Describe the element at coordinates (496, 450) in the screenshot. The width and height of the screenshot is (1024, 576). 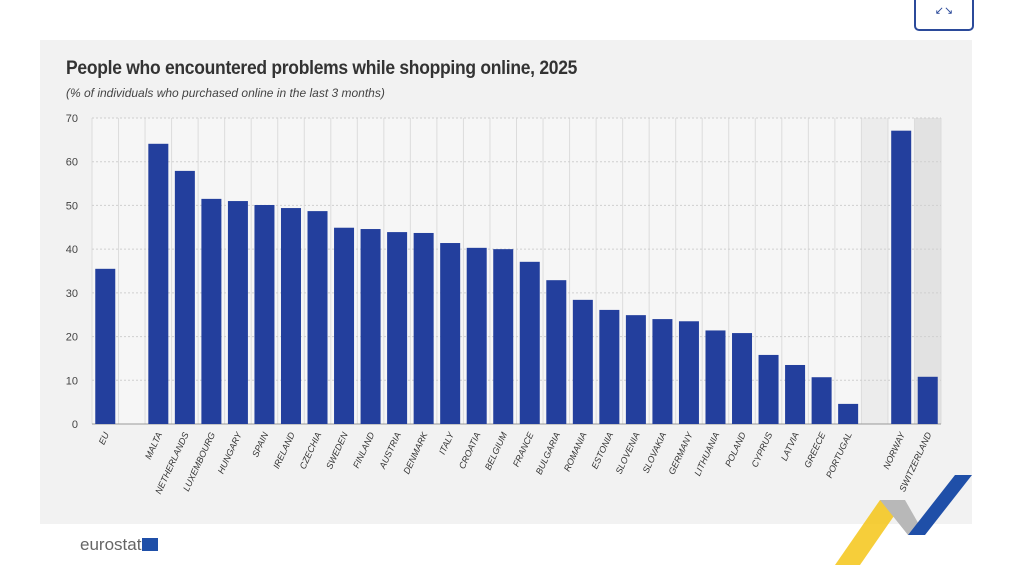
I see `x-tick-label: BELGIUM` at that location.